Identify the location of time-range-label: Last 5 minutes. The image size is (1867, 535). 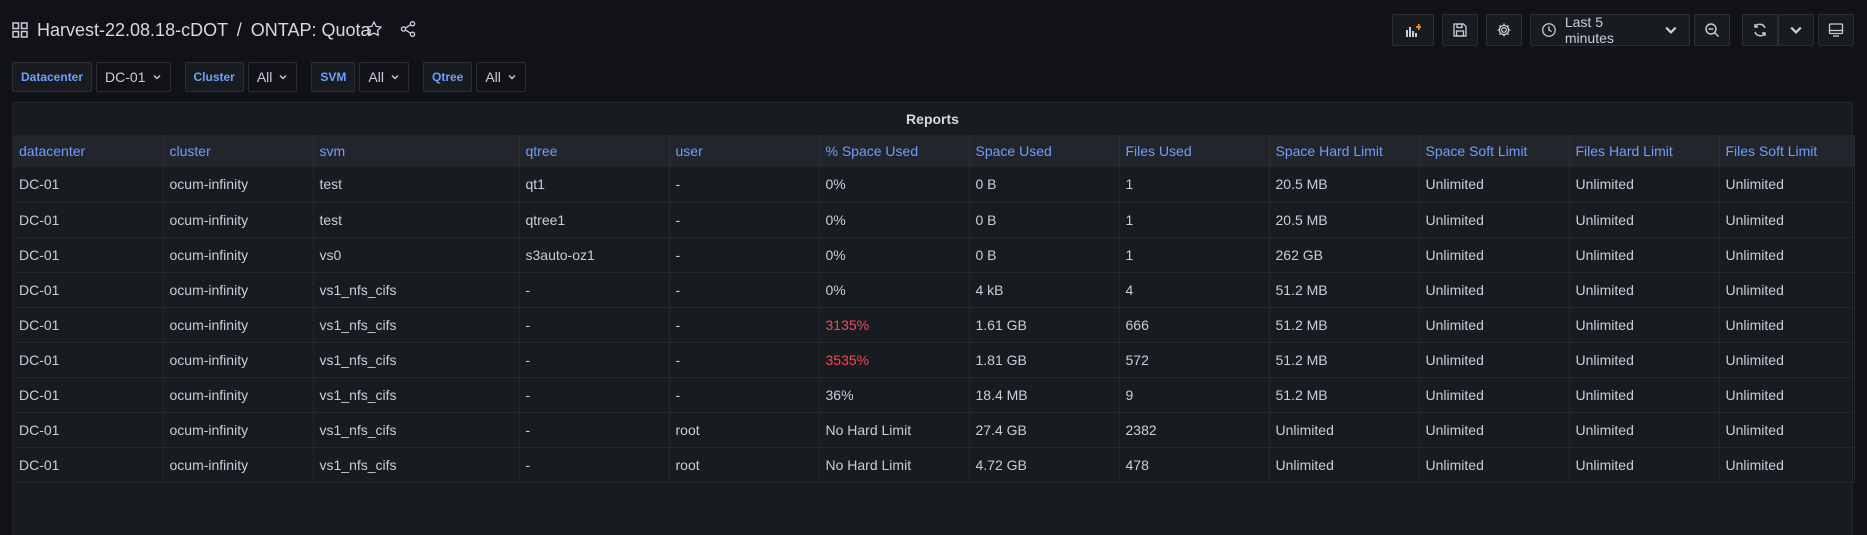
(1589, 30).